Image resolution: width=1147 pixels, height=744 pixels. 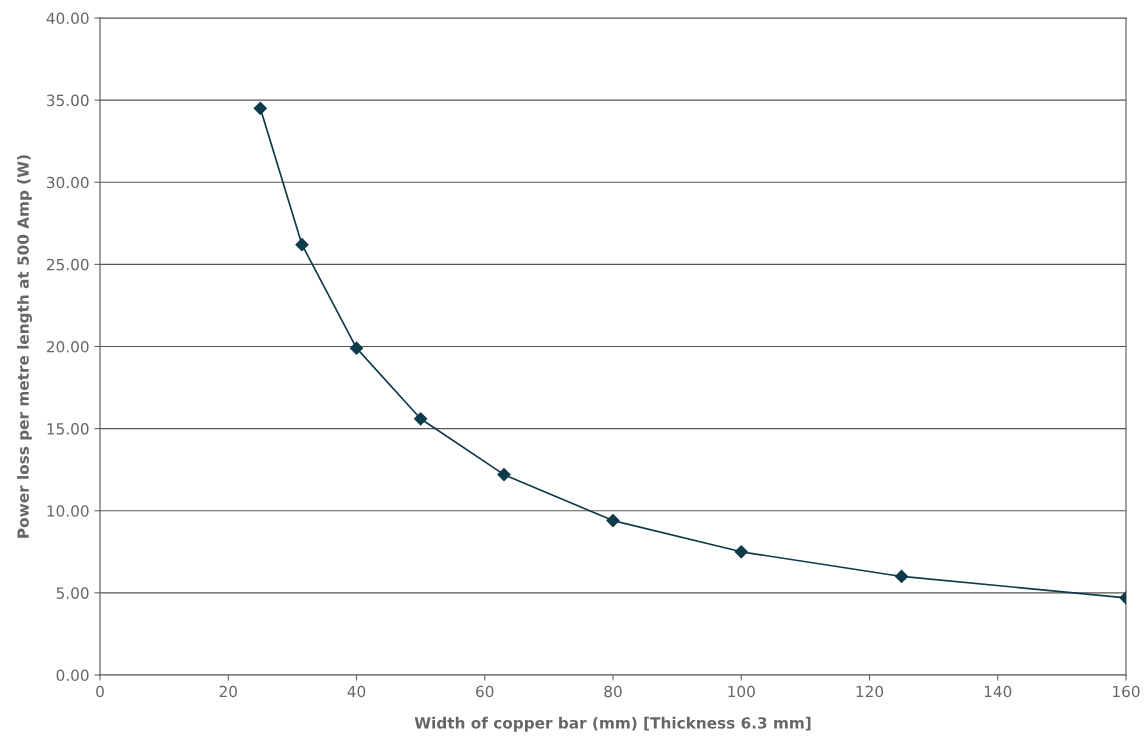 I want to click on y-tick-label: 35.00, so click(x=68, y=100).